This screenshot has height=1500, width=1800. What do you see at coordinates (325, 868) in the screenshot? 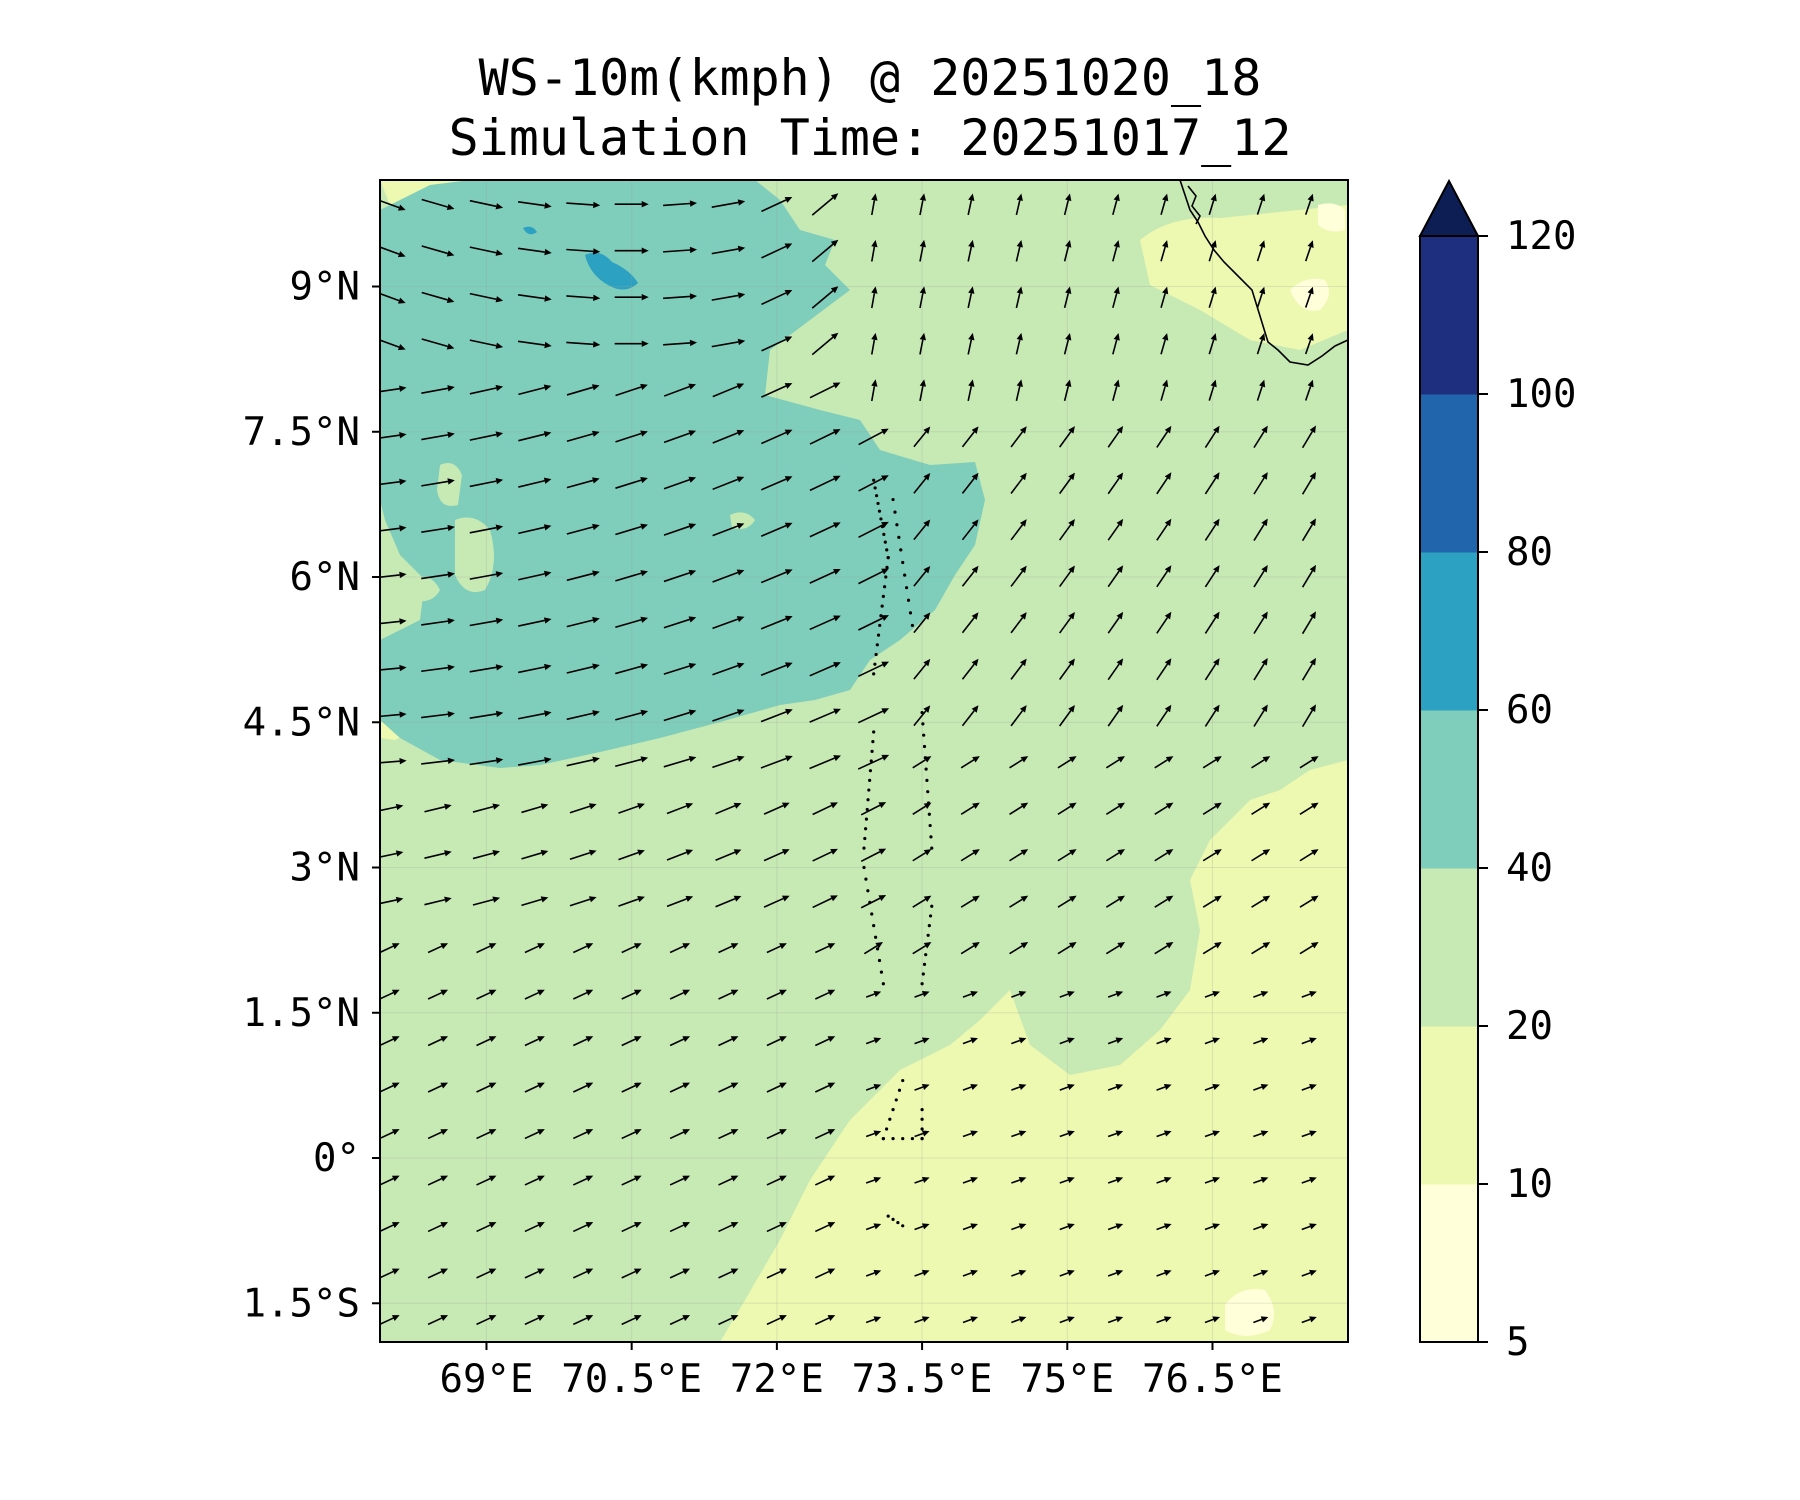
I see `lat-tick-label: 3°N` at bounding box center [325, 868].